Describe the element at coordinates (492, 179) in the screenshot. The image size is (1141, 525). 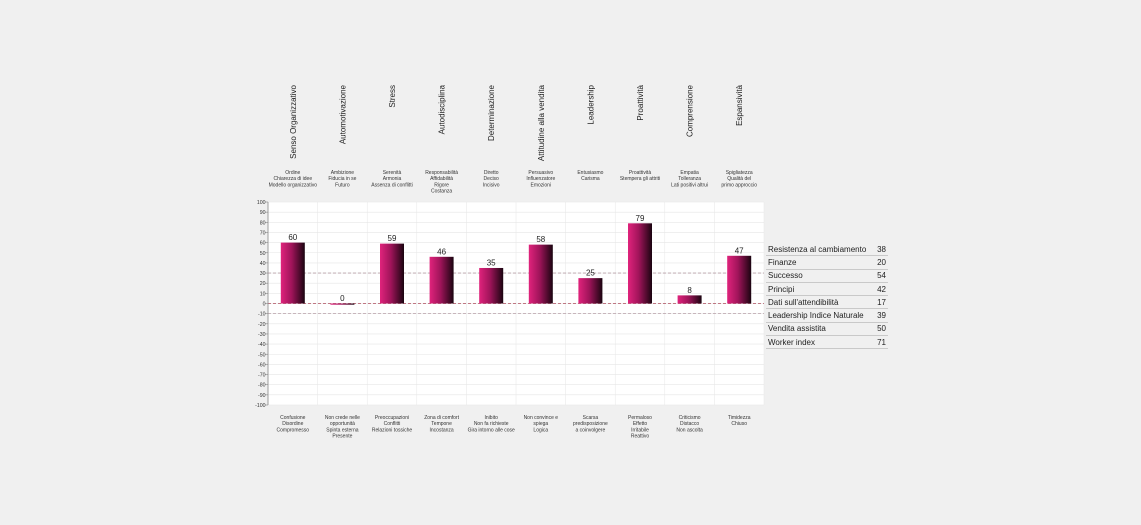
I see `top-descriptor: Deciso` at that location.